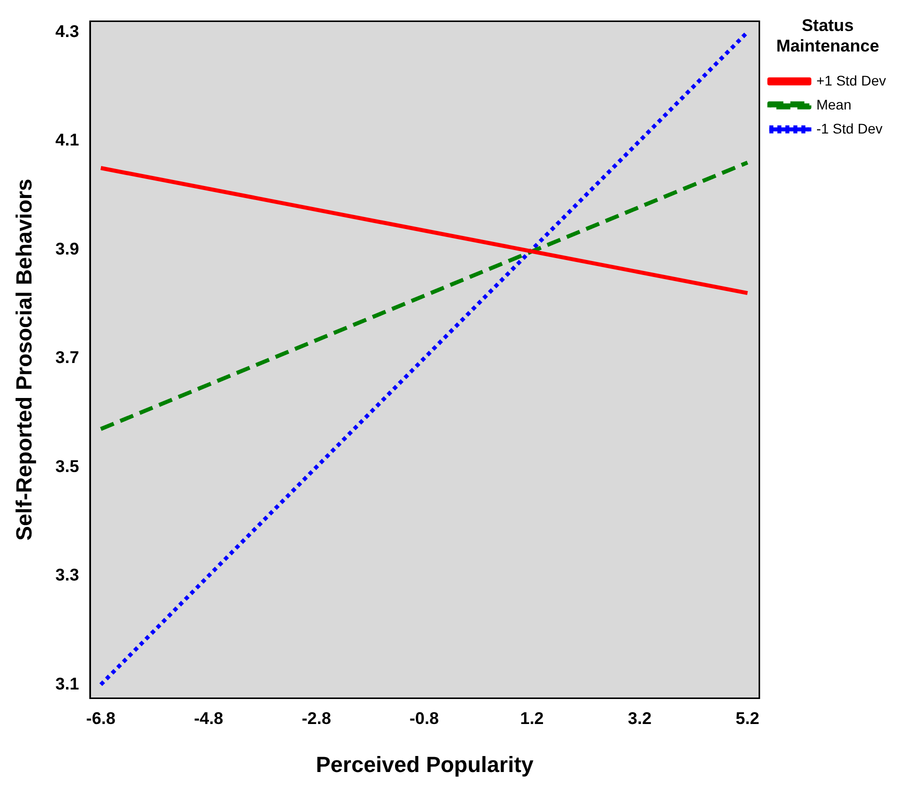 This screenshot has height=791, width=909. Describe the element at coordinates (67, 248) in the screenshot. I see `y-tick-label: 3.9` at that location.